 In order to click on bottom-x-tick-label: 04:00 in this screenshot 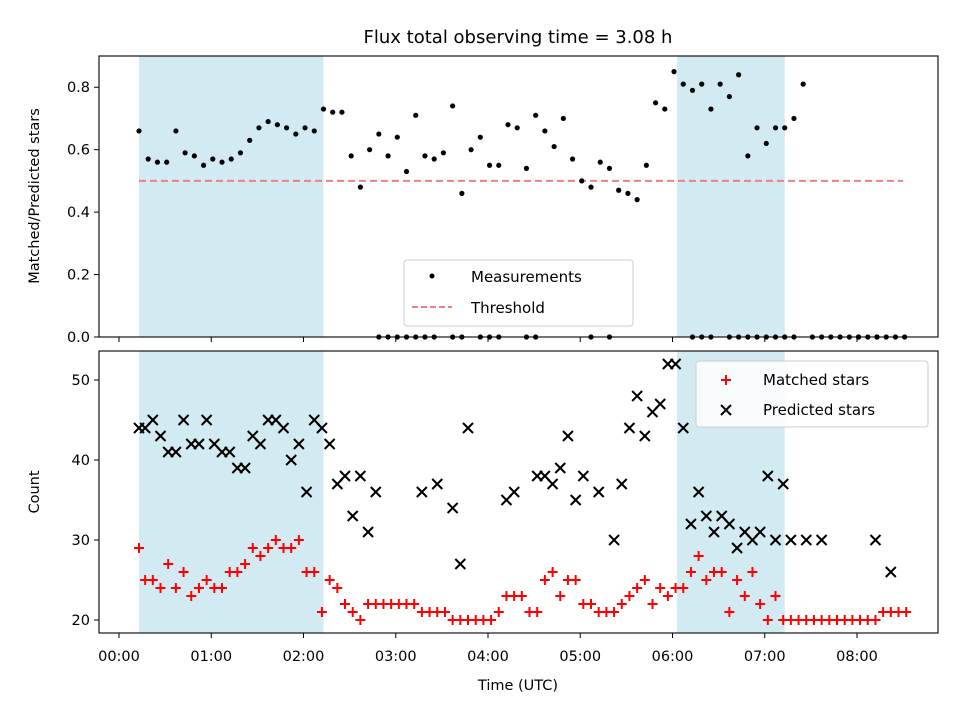, I will do `click(488, 657)`.